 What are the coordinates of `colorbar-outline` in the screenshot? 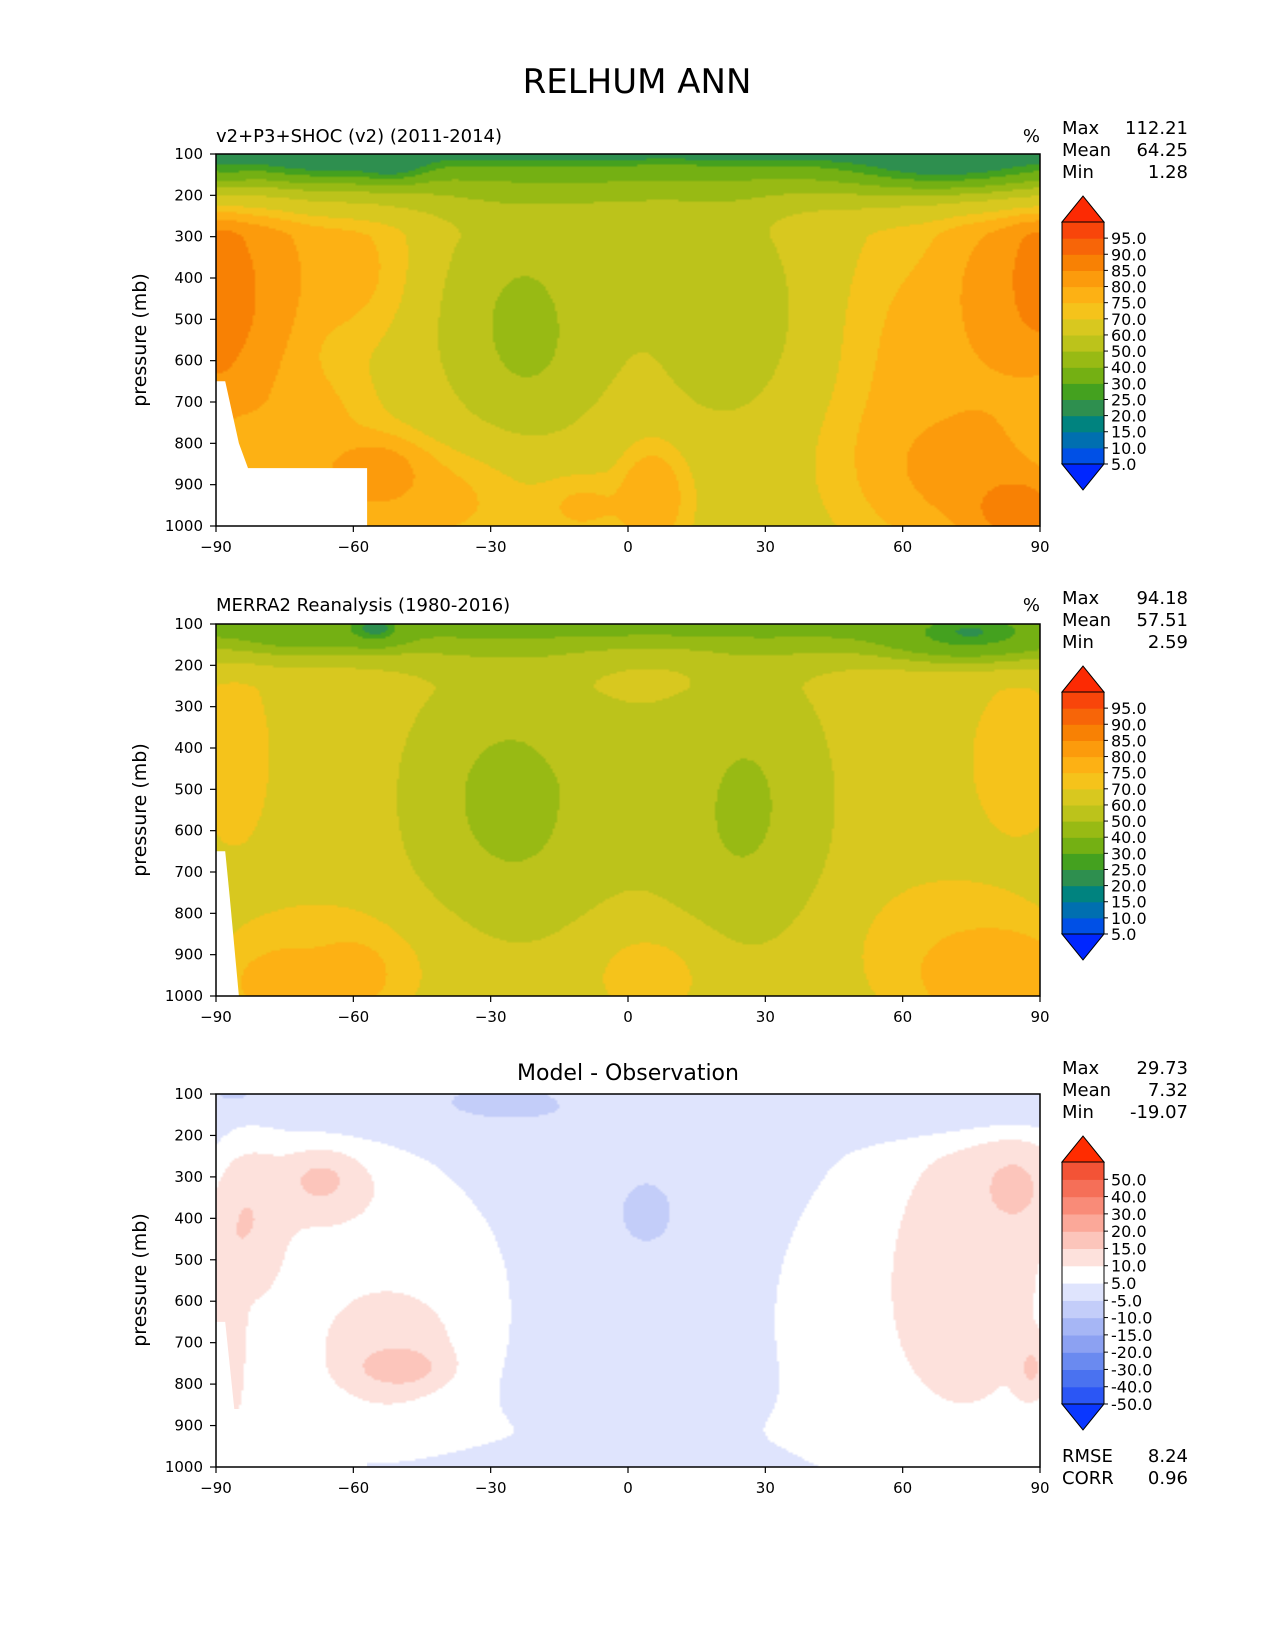 It's located at (1083, 343).